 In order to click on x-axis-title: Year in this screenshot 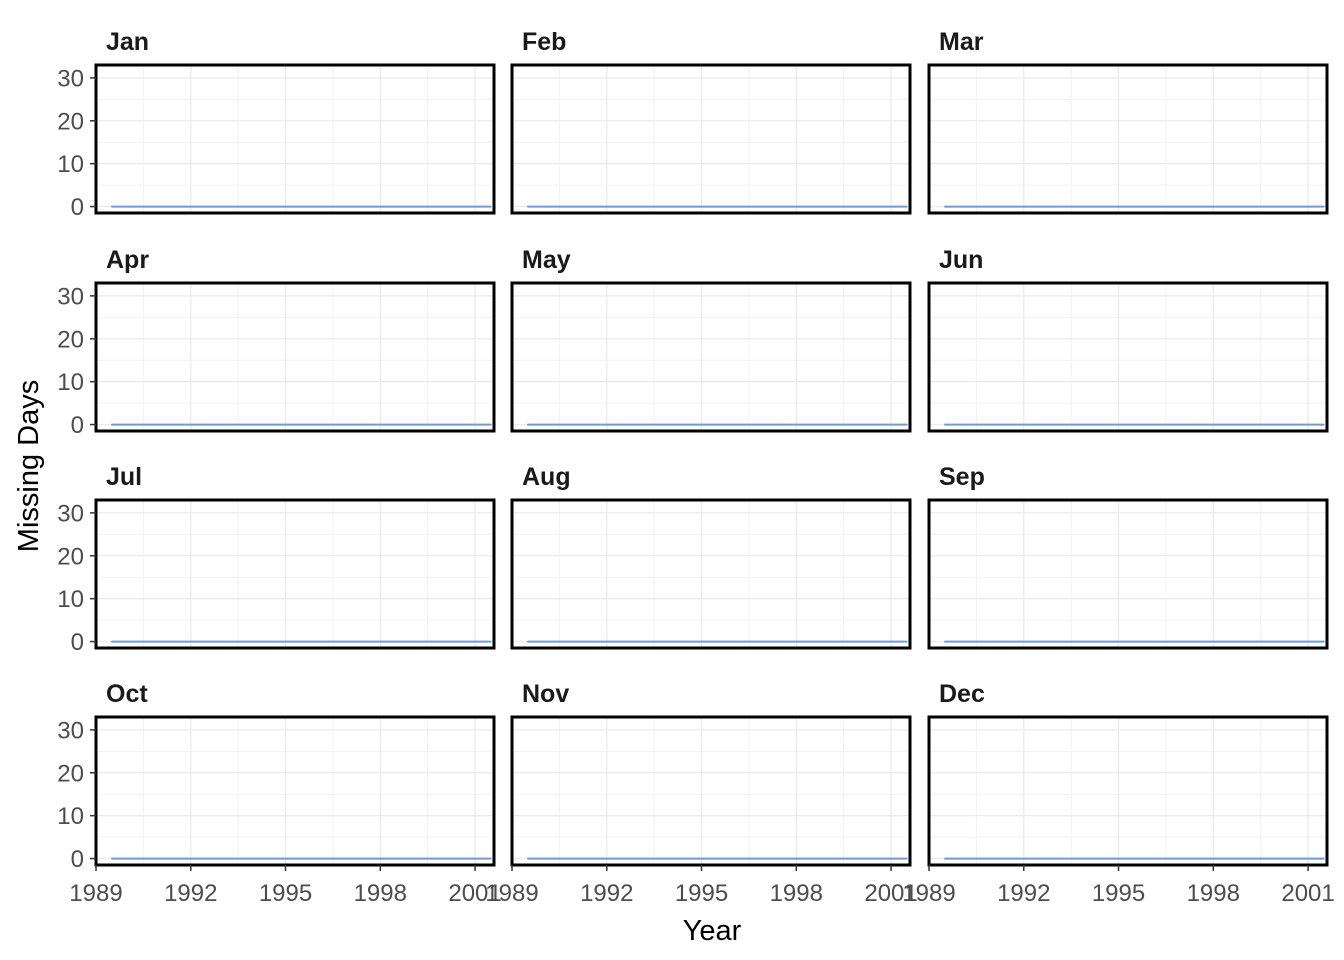, I will do `click(712, 931)`.